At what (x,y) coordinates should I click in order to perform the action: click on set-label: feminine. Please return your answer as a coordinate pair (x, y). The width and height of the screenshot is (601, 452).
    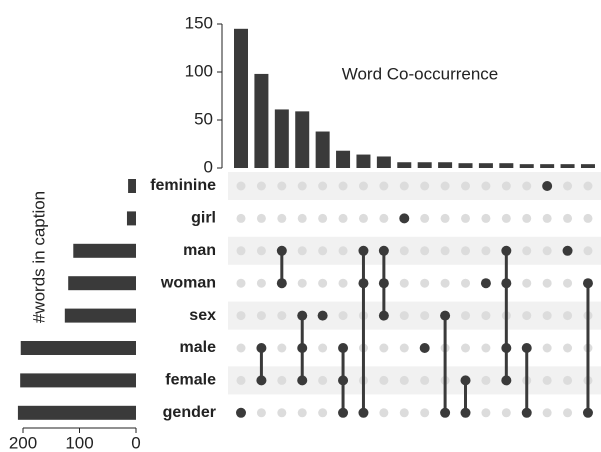
    Looking at the image, I should click on (183, 185).